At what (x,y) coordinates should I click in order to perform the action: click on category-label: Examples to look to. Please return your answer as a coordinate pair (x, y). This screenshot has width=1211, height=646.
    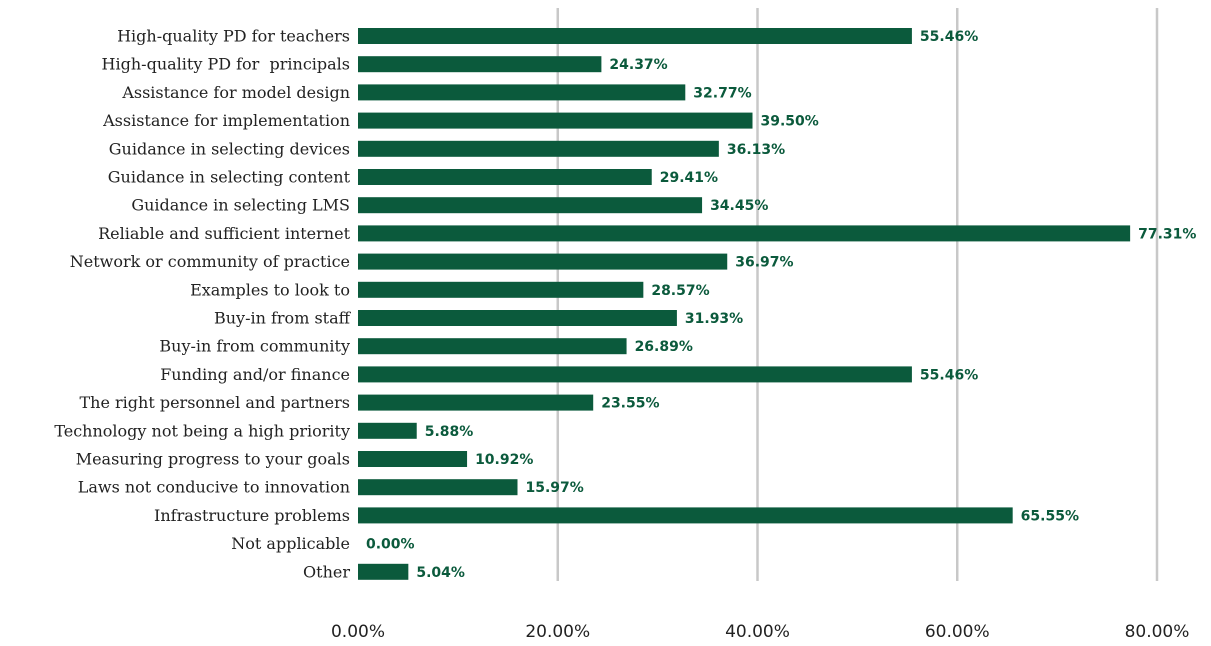
    Looking at the image, I should click on (270, 289).